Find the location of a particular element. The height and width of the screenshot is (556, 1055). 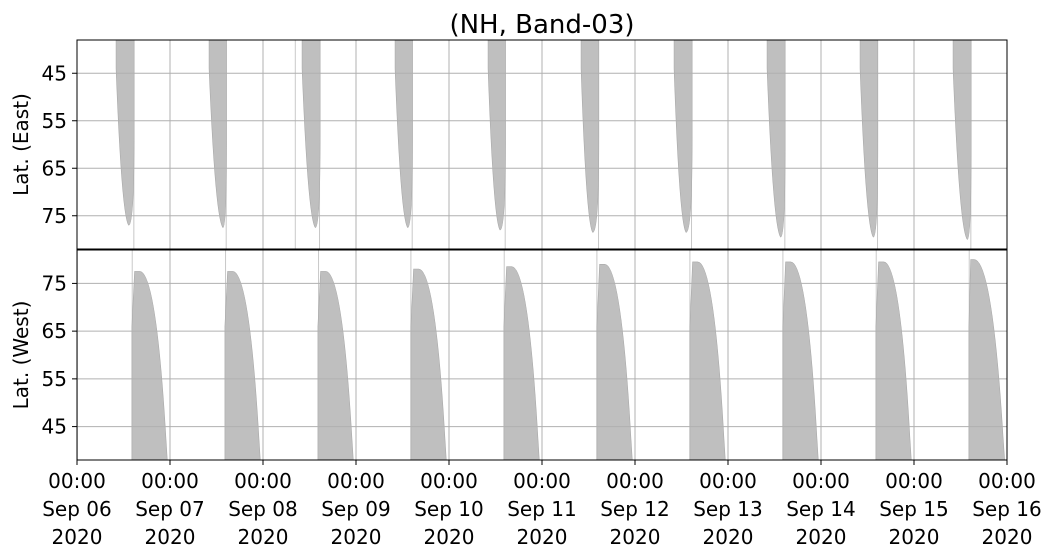

x-tick-label-3-line-0: 00:00 is located at coordinates (356, 481).